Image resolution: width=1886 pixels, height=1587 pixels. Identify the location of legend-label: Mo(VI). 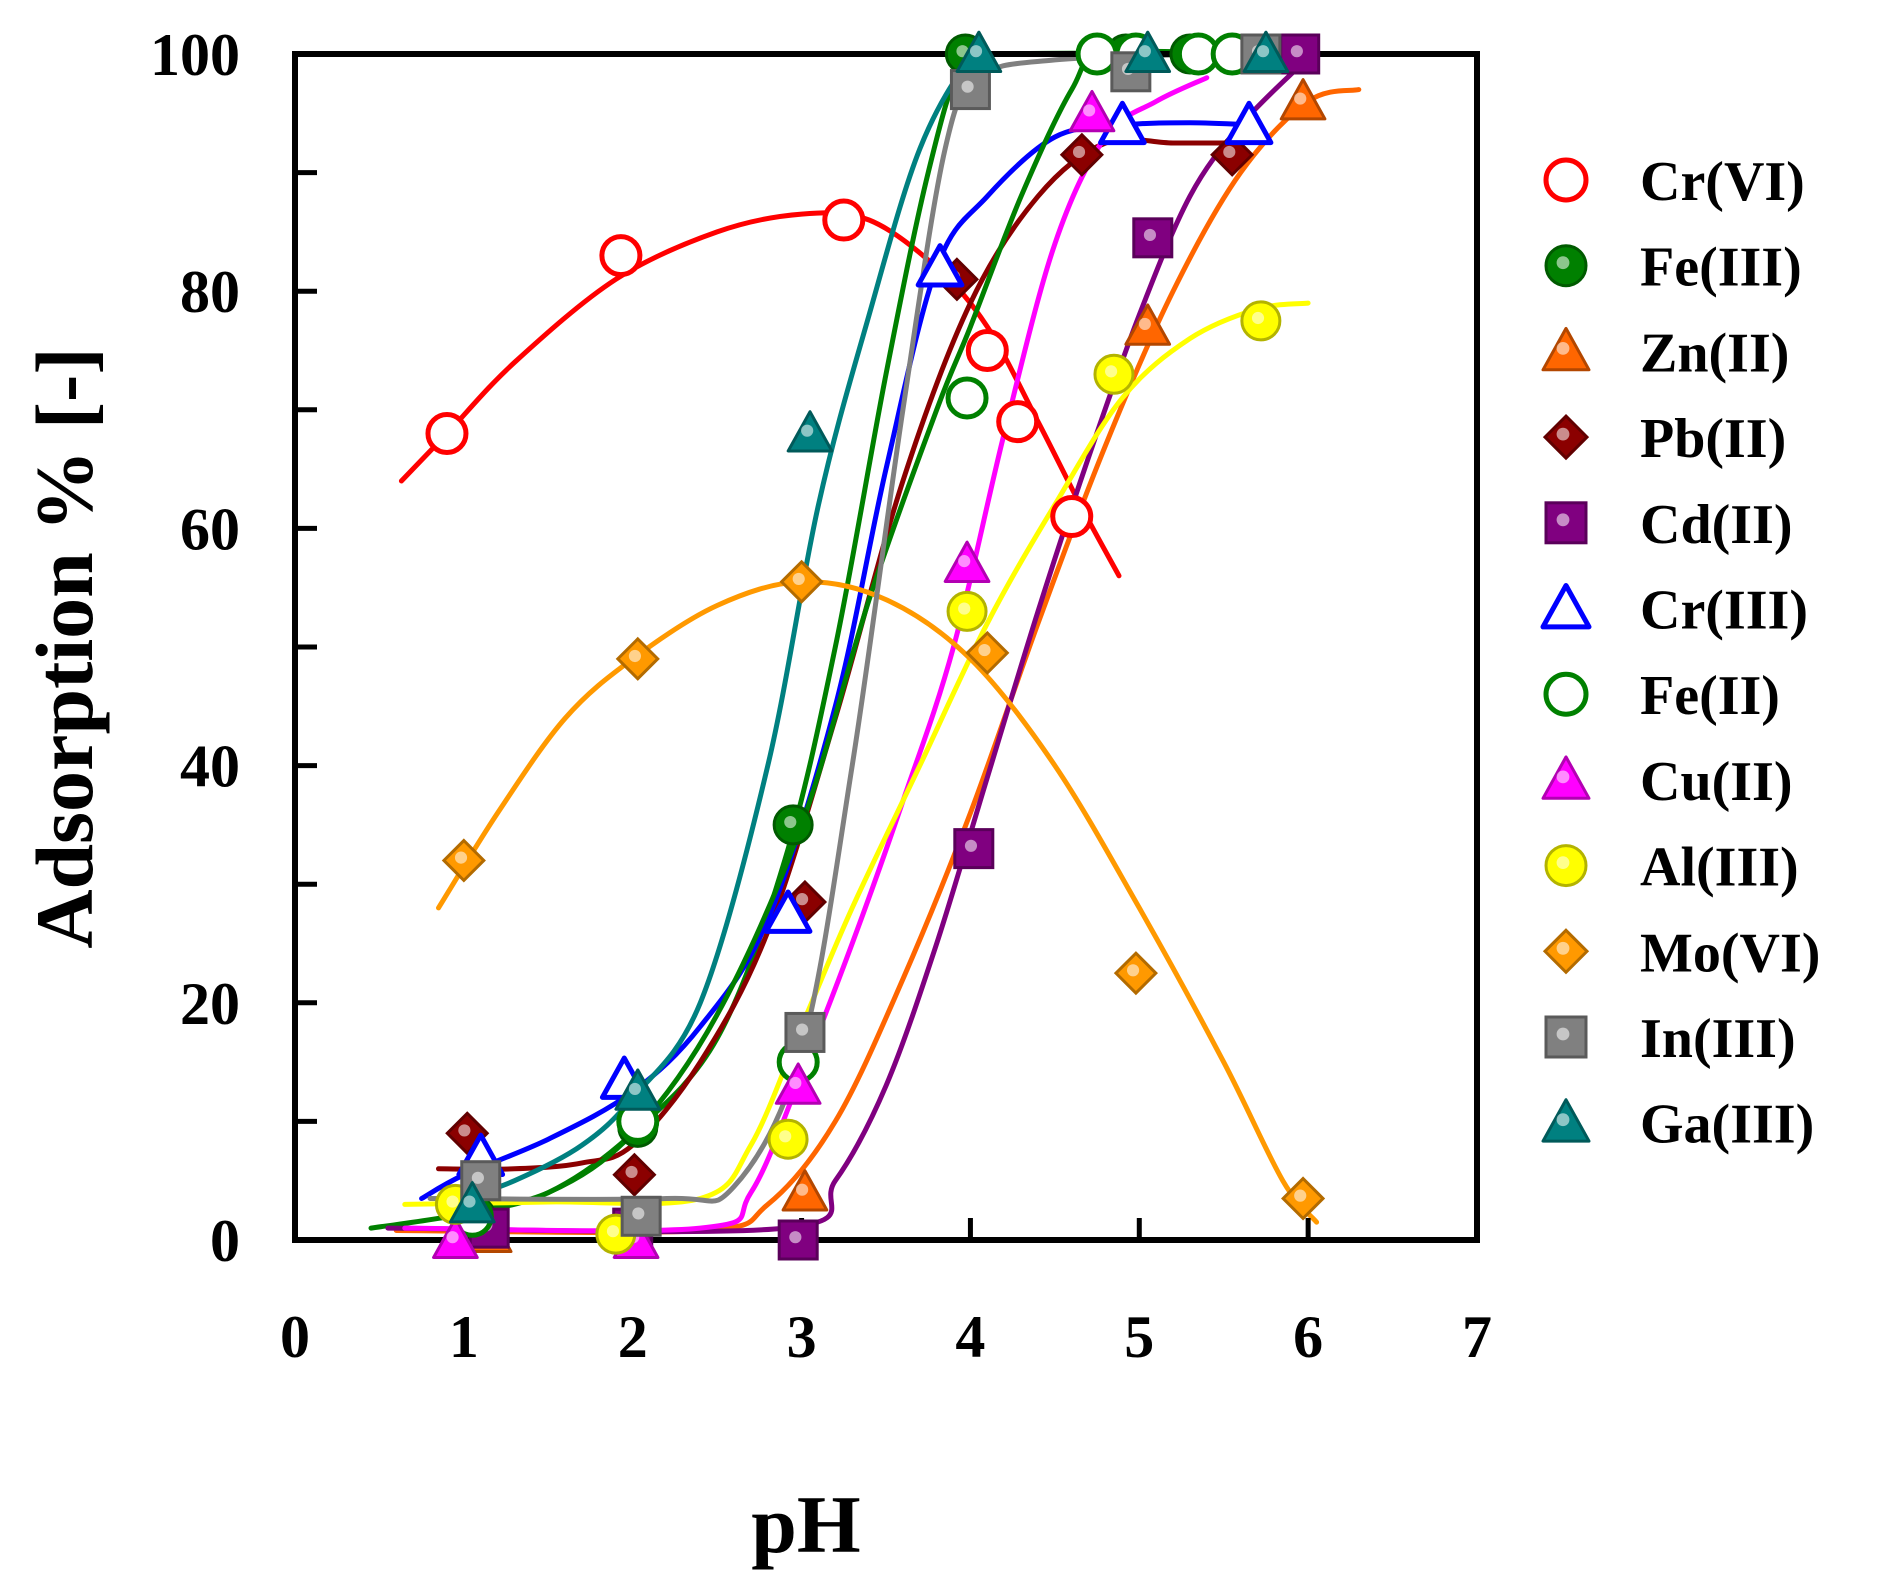
(1730, 953).